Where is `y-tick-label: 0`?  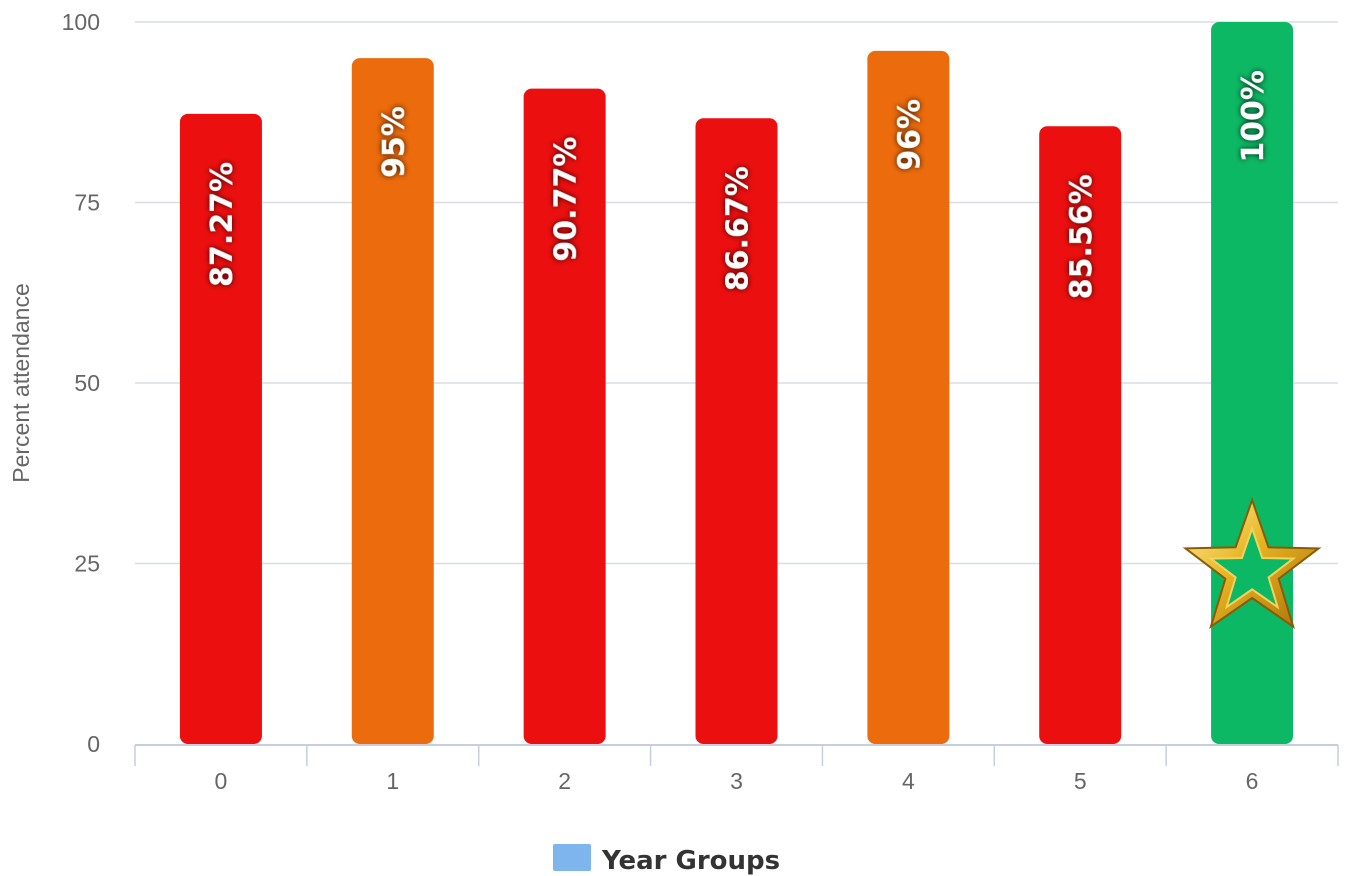
y-tick-label: 0 is located at coordinates (93, 744).